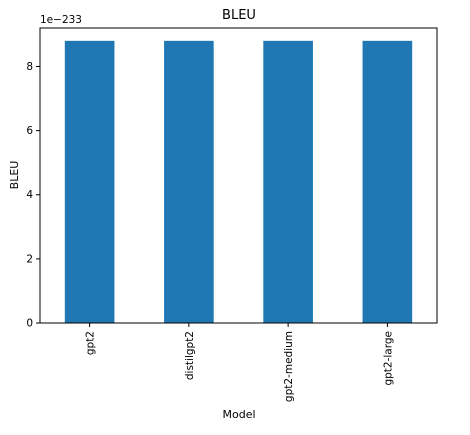 This screenshot has height=435, width=470. I want to click on x-tick-label-gpt2-large: gpt2-large, so click(388, 358).